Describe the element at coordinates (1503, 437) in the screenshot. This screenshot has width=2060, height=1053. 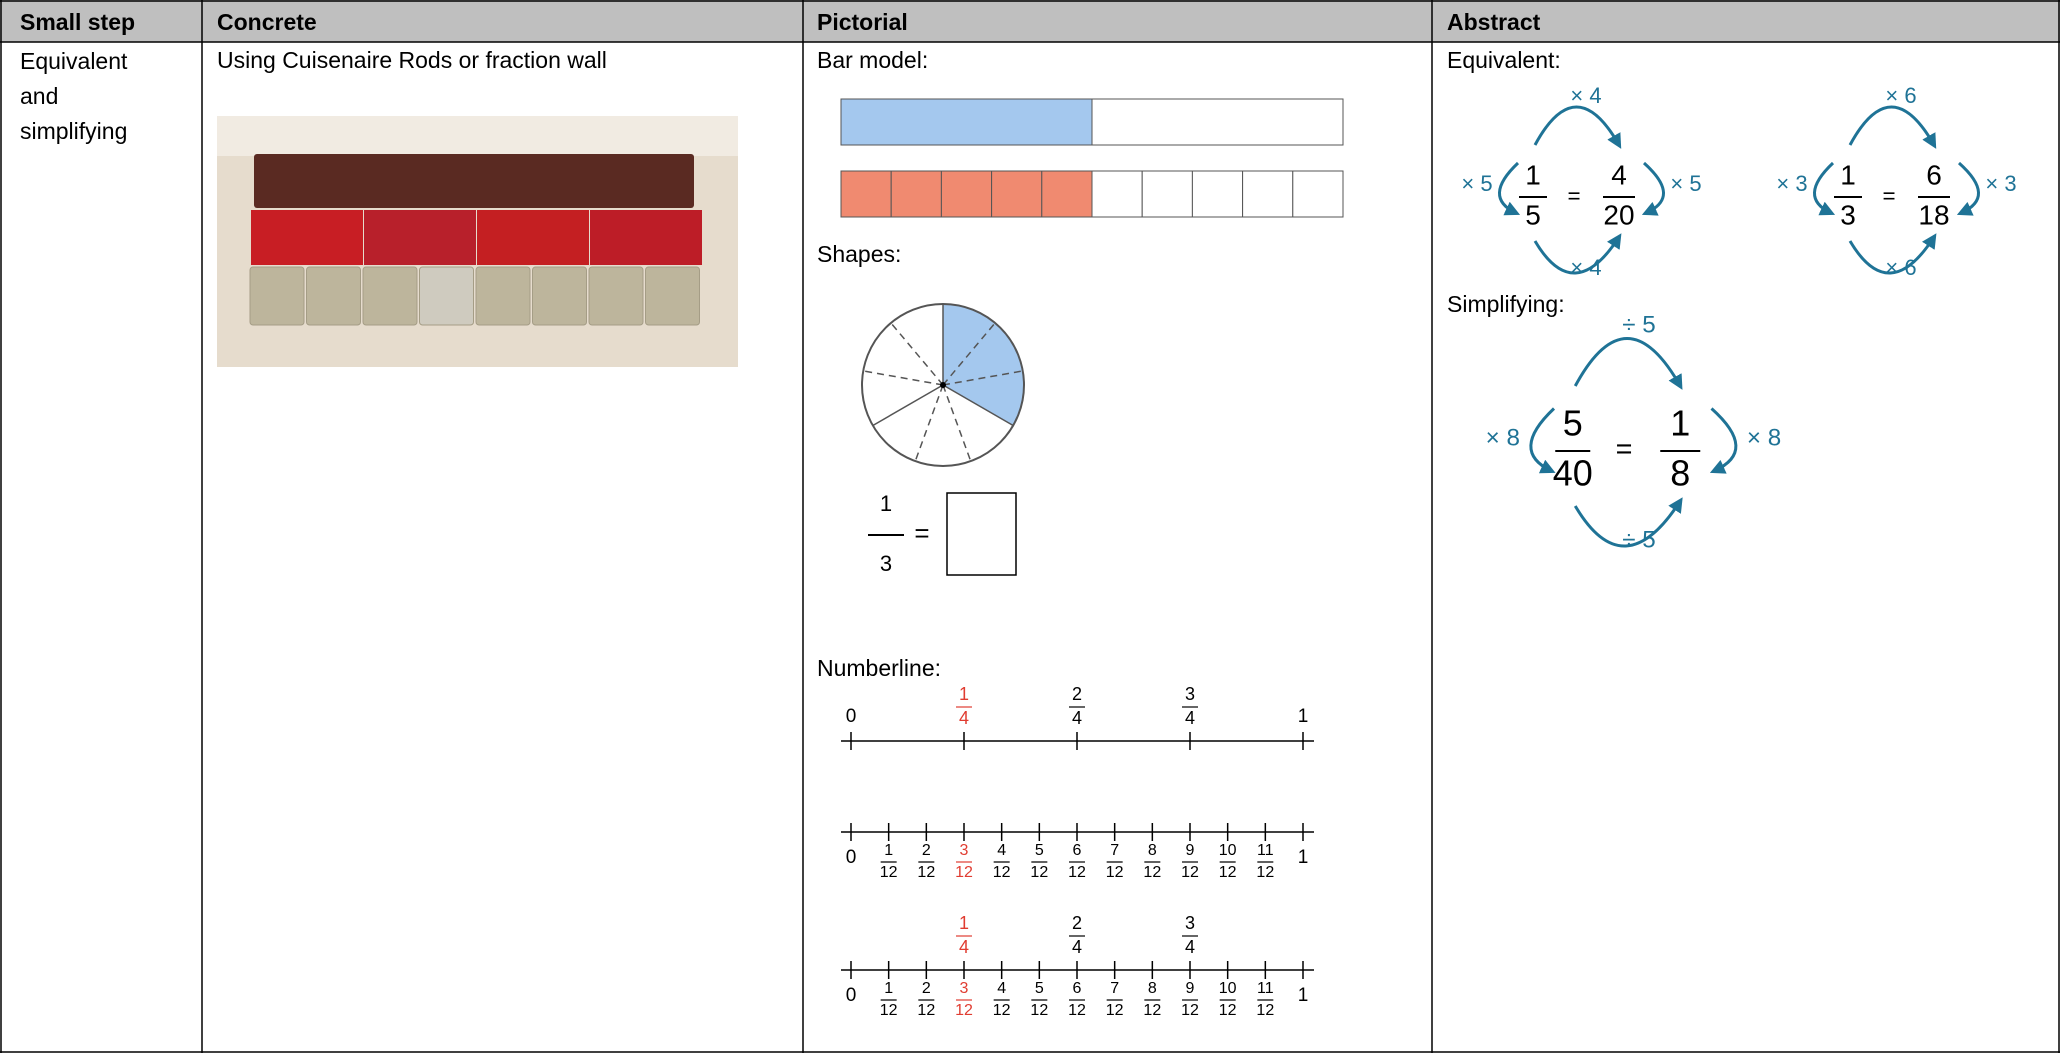
I see `operator: × 8` at that location.